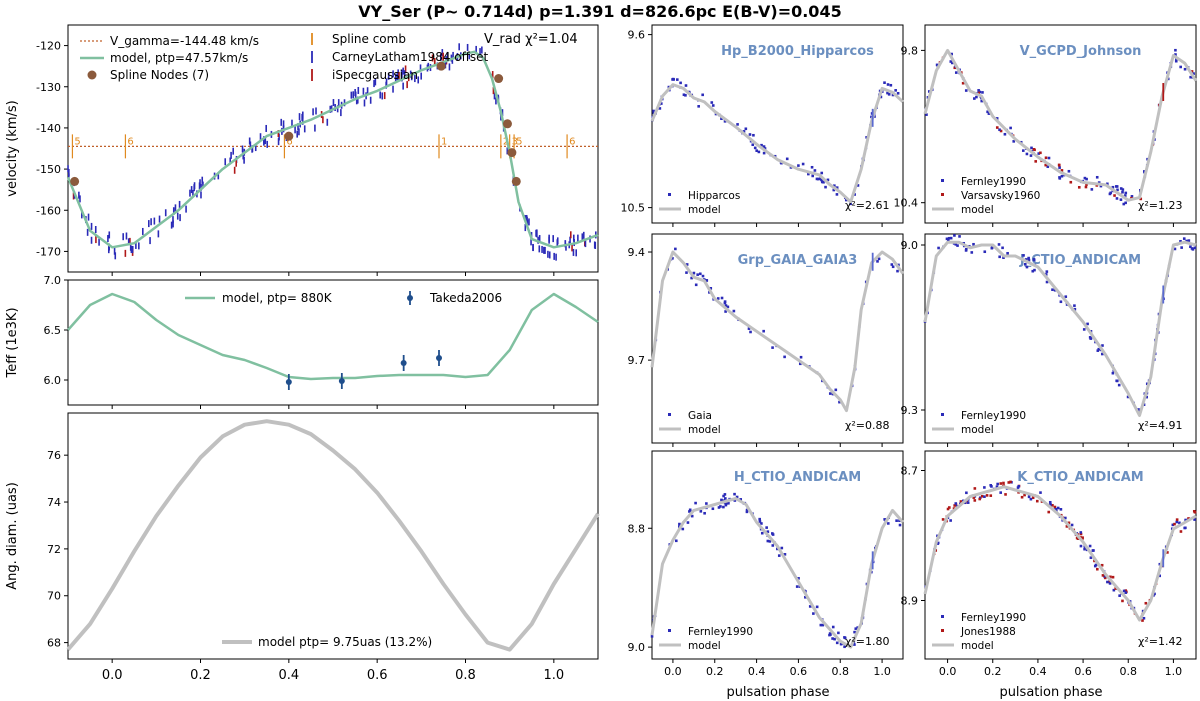  I want to click on v-legend-label: model, so click(977, 210).